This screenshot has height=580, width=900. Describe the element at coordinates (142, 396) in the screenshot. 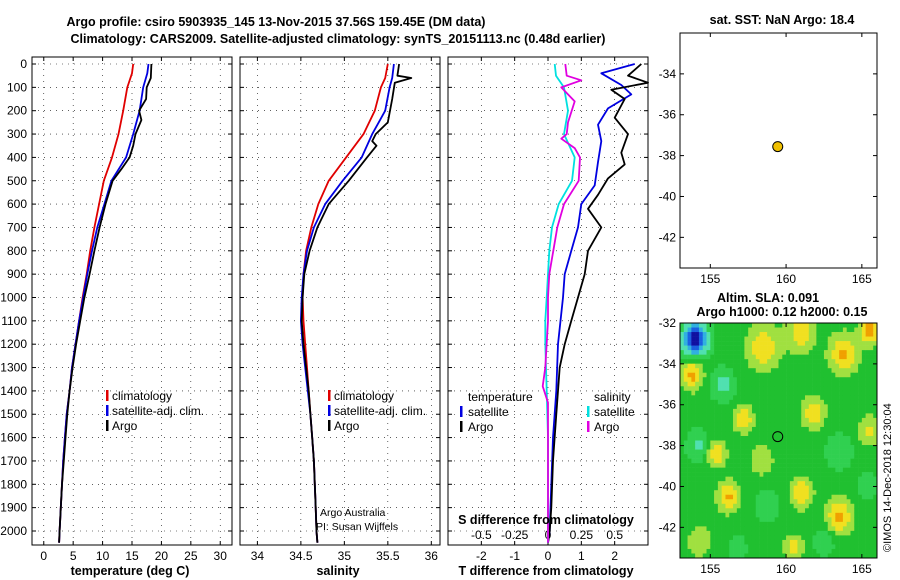

I see `legend-climatology: climatology` at that location.